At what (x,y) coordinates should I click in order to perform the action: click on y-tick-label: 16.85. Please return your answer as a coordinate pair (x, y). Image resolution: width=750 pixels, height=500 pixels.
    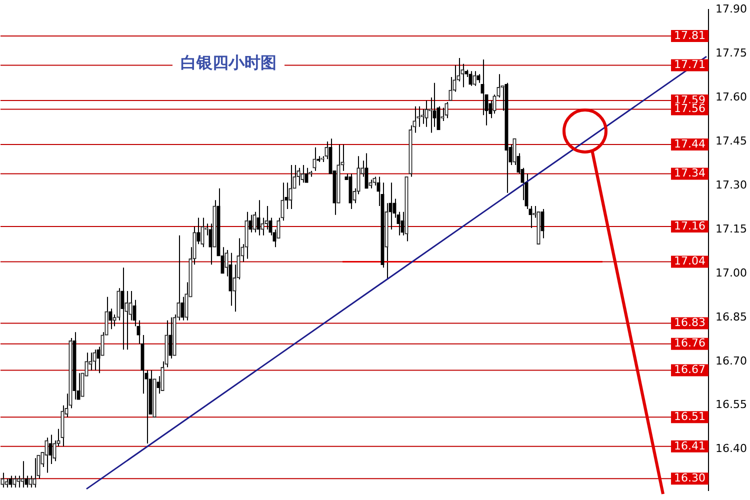
    Looking at the image, I should click on (731, 317).